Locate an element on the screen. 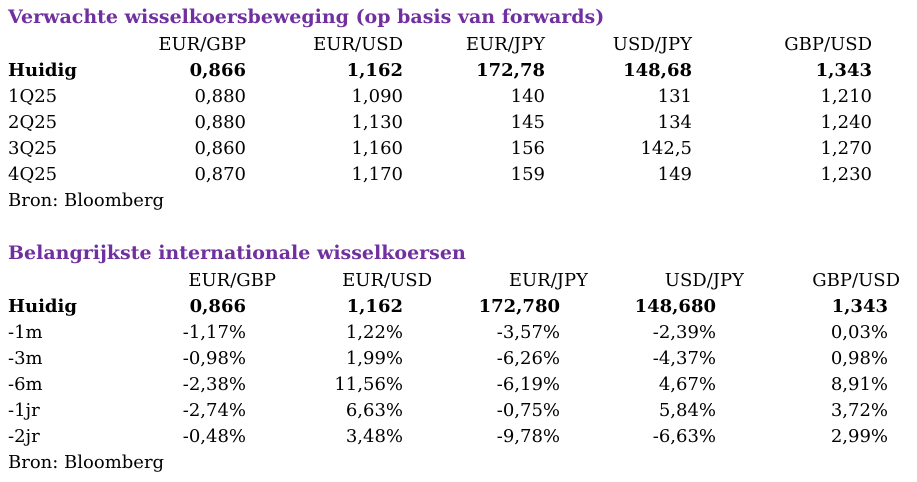 The height and width of the screenshot is (482, 917). row-label: 3Q25 is located at coordinates (33, 148).